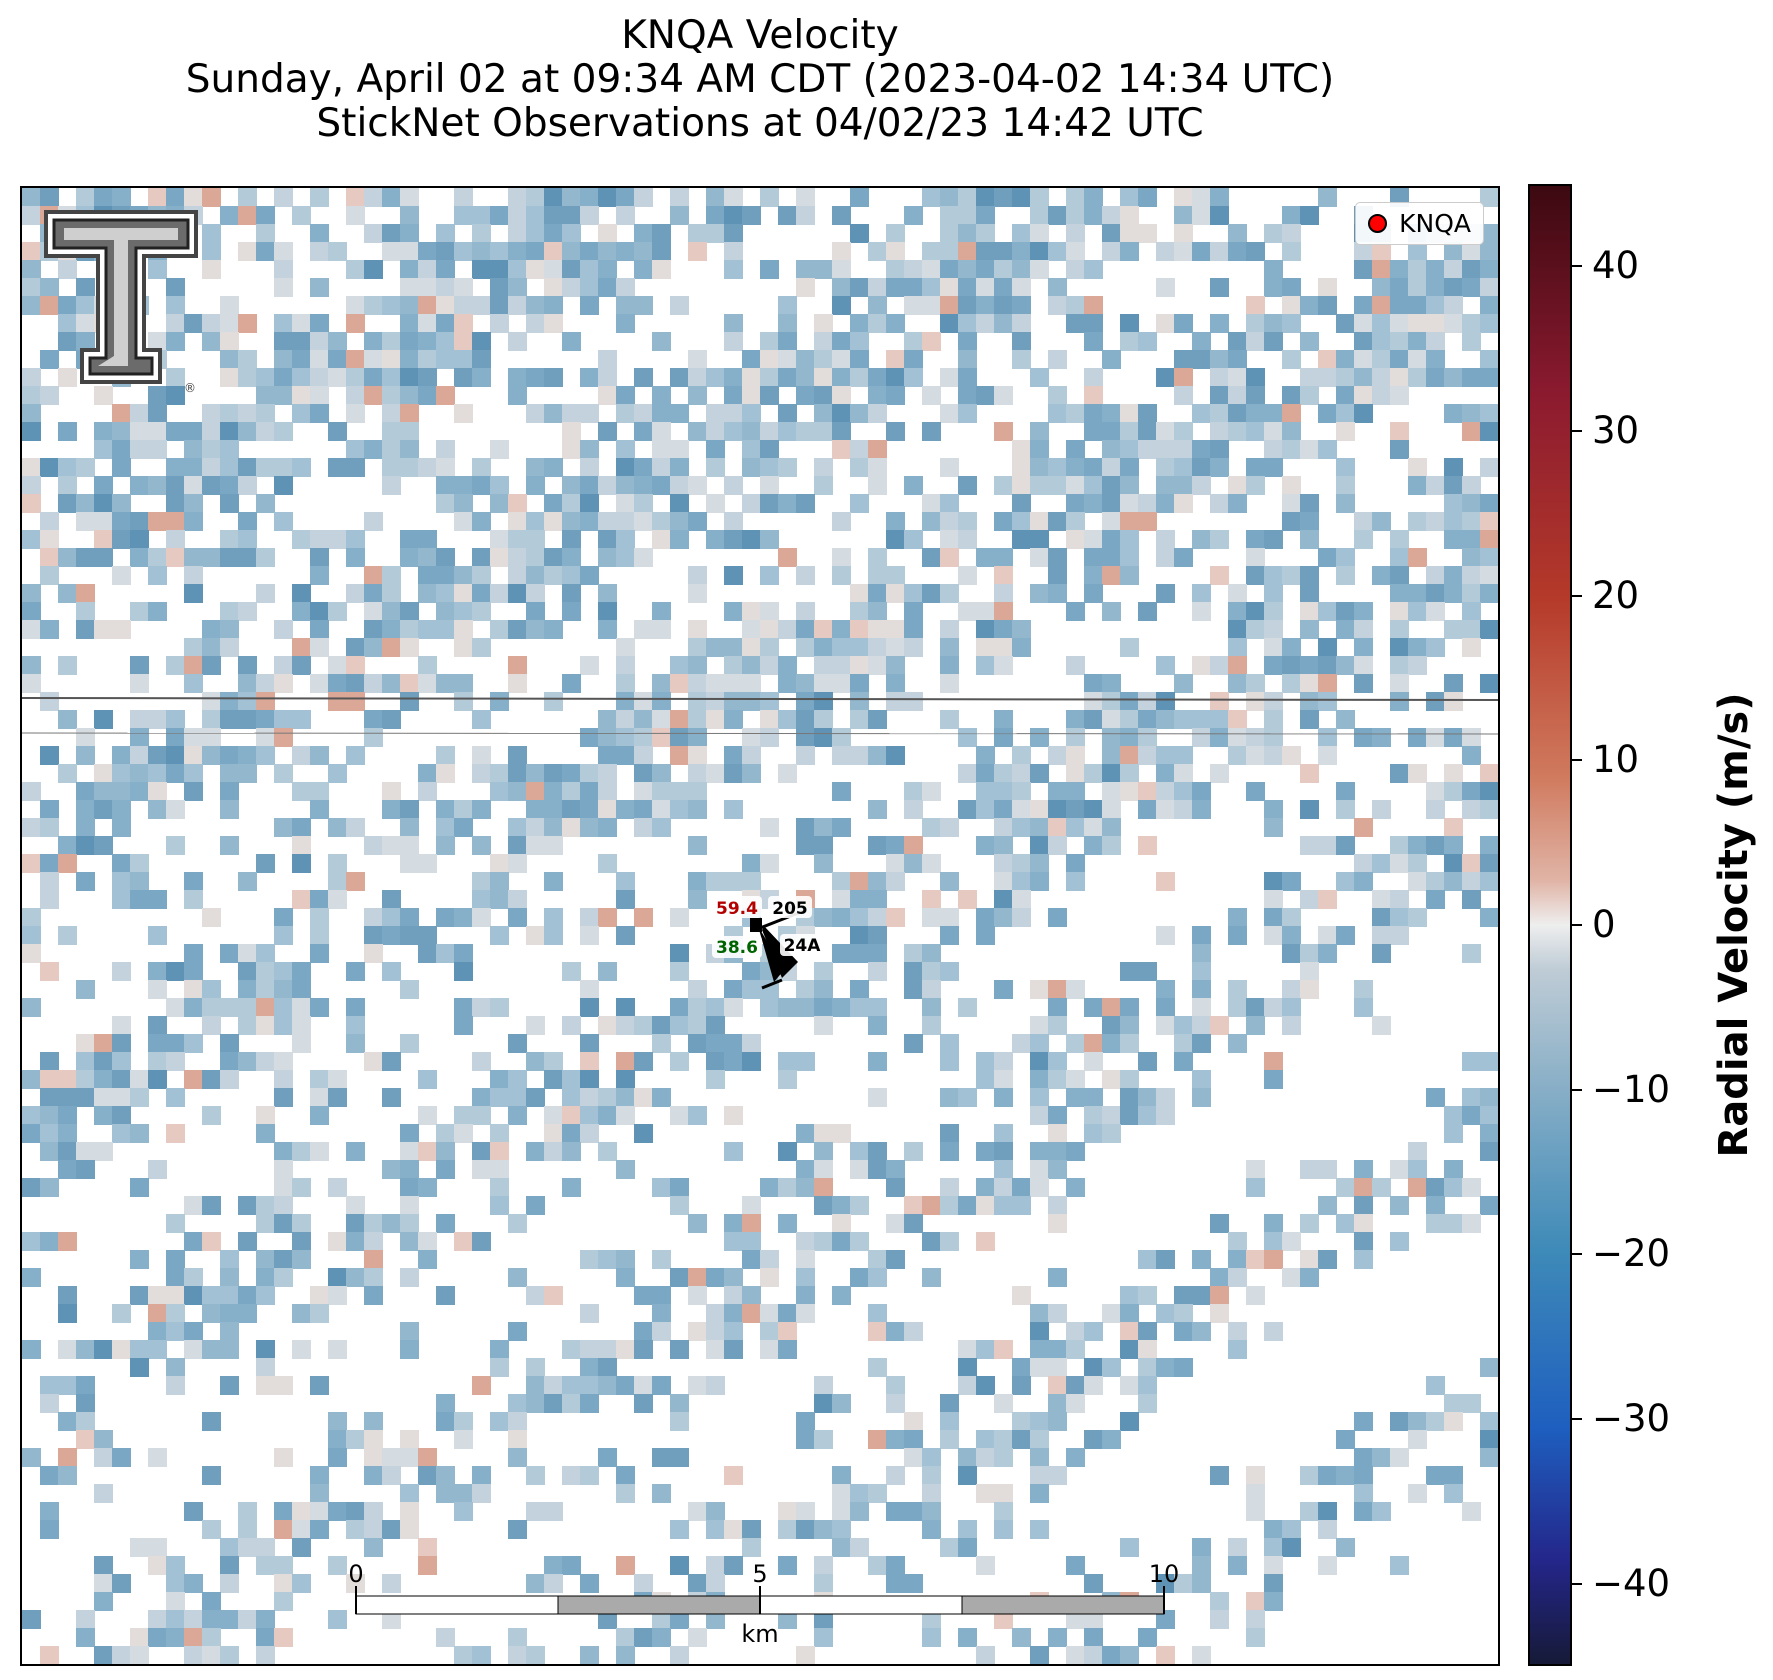  I want to click on station-id-line2: 24A, so click(803, 946).